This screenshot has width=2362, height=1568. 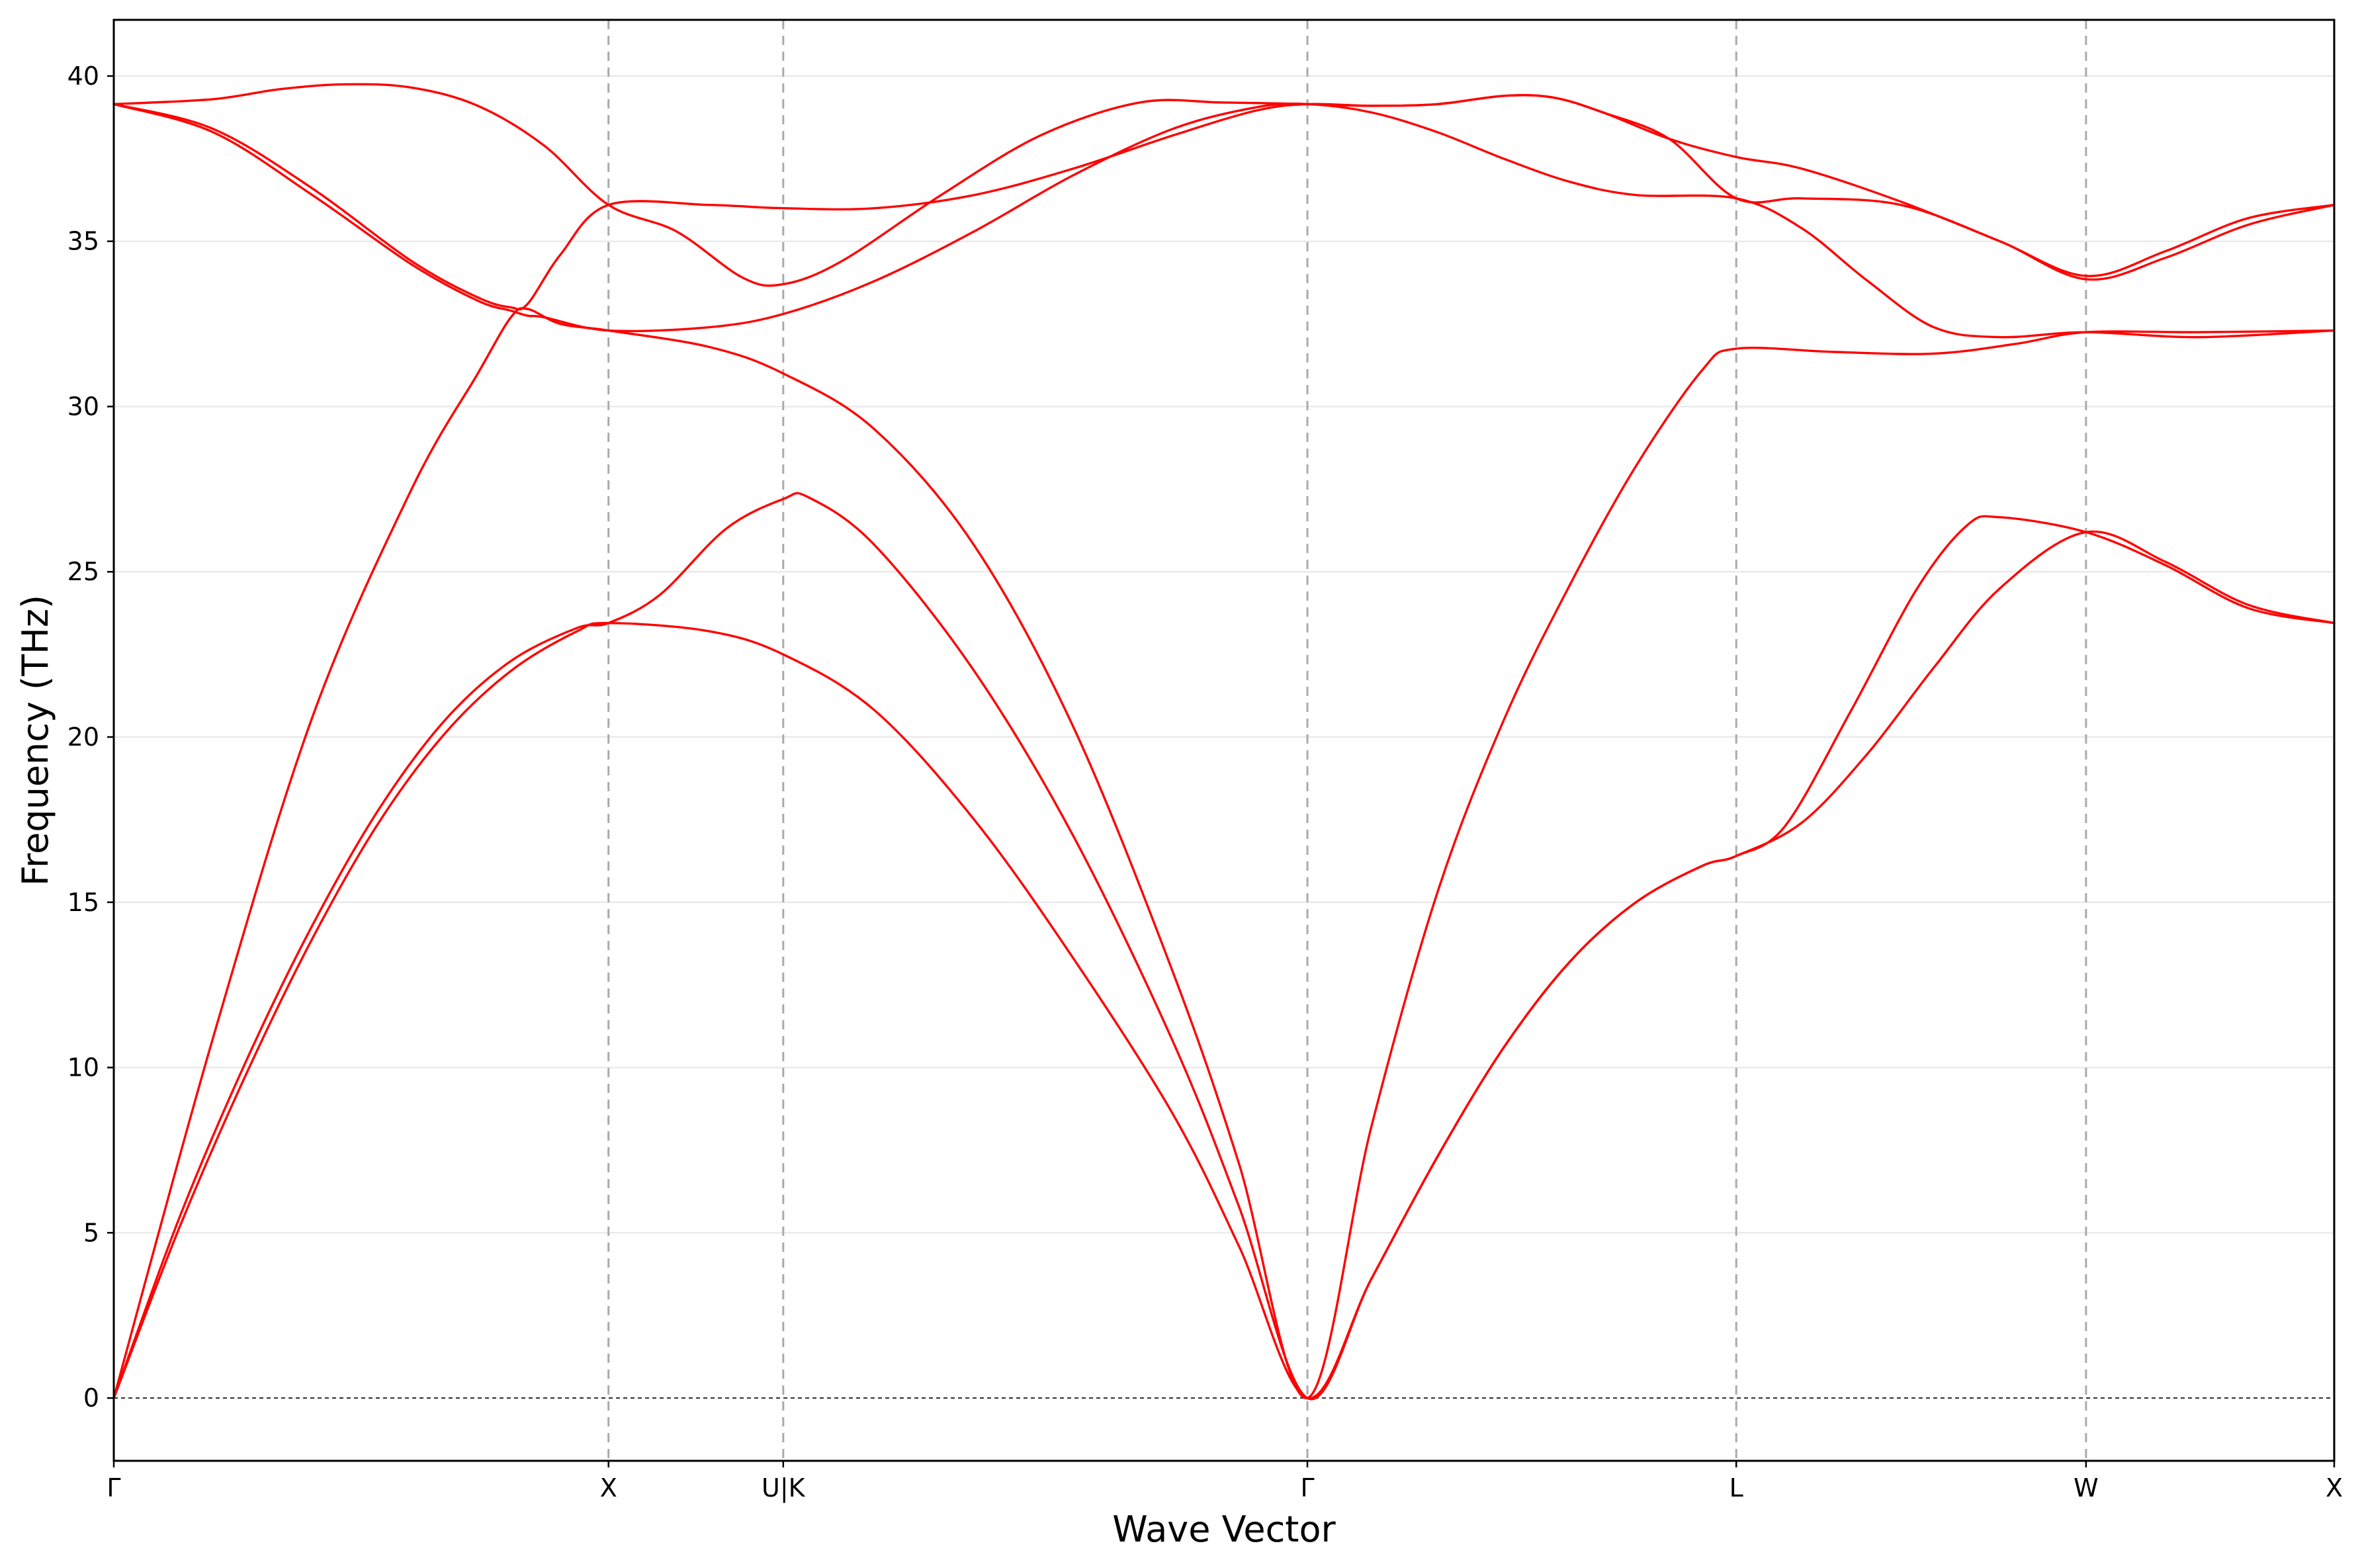 I want to click on y-axis-title: Frequency (THz), so click(x=35, y=741).